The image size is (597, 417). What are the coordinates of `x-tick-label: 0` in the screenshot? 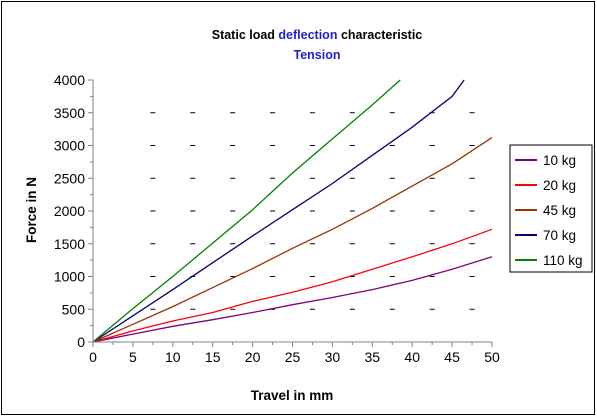 It's located at (93, 357).